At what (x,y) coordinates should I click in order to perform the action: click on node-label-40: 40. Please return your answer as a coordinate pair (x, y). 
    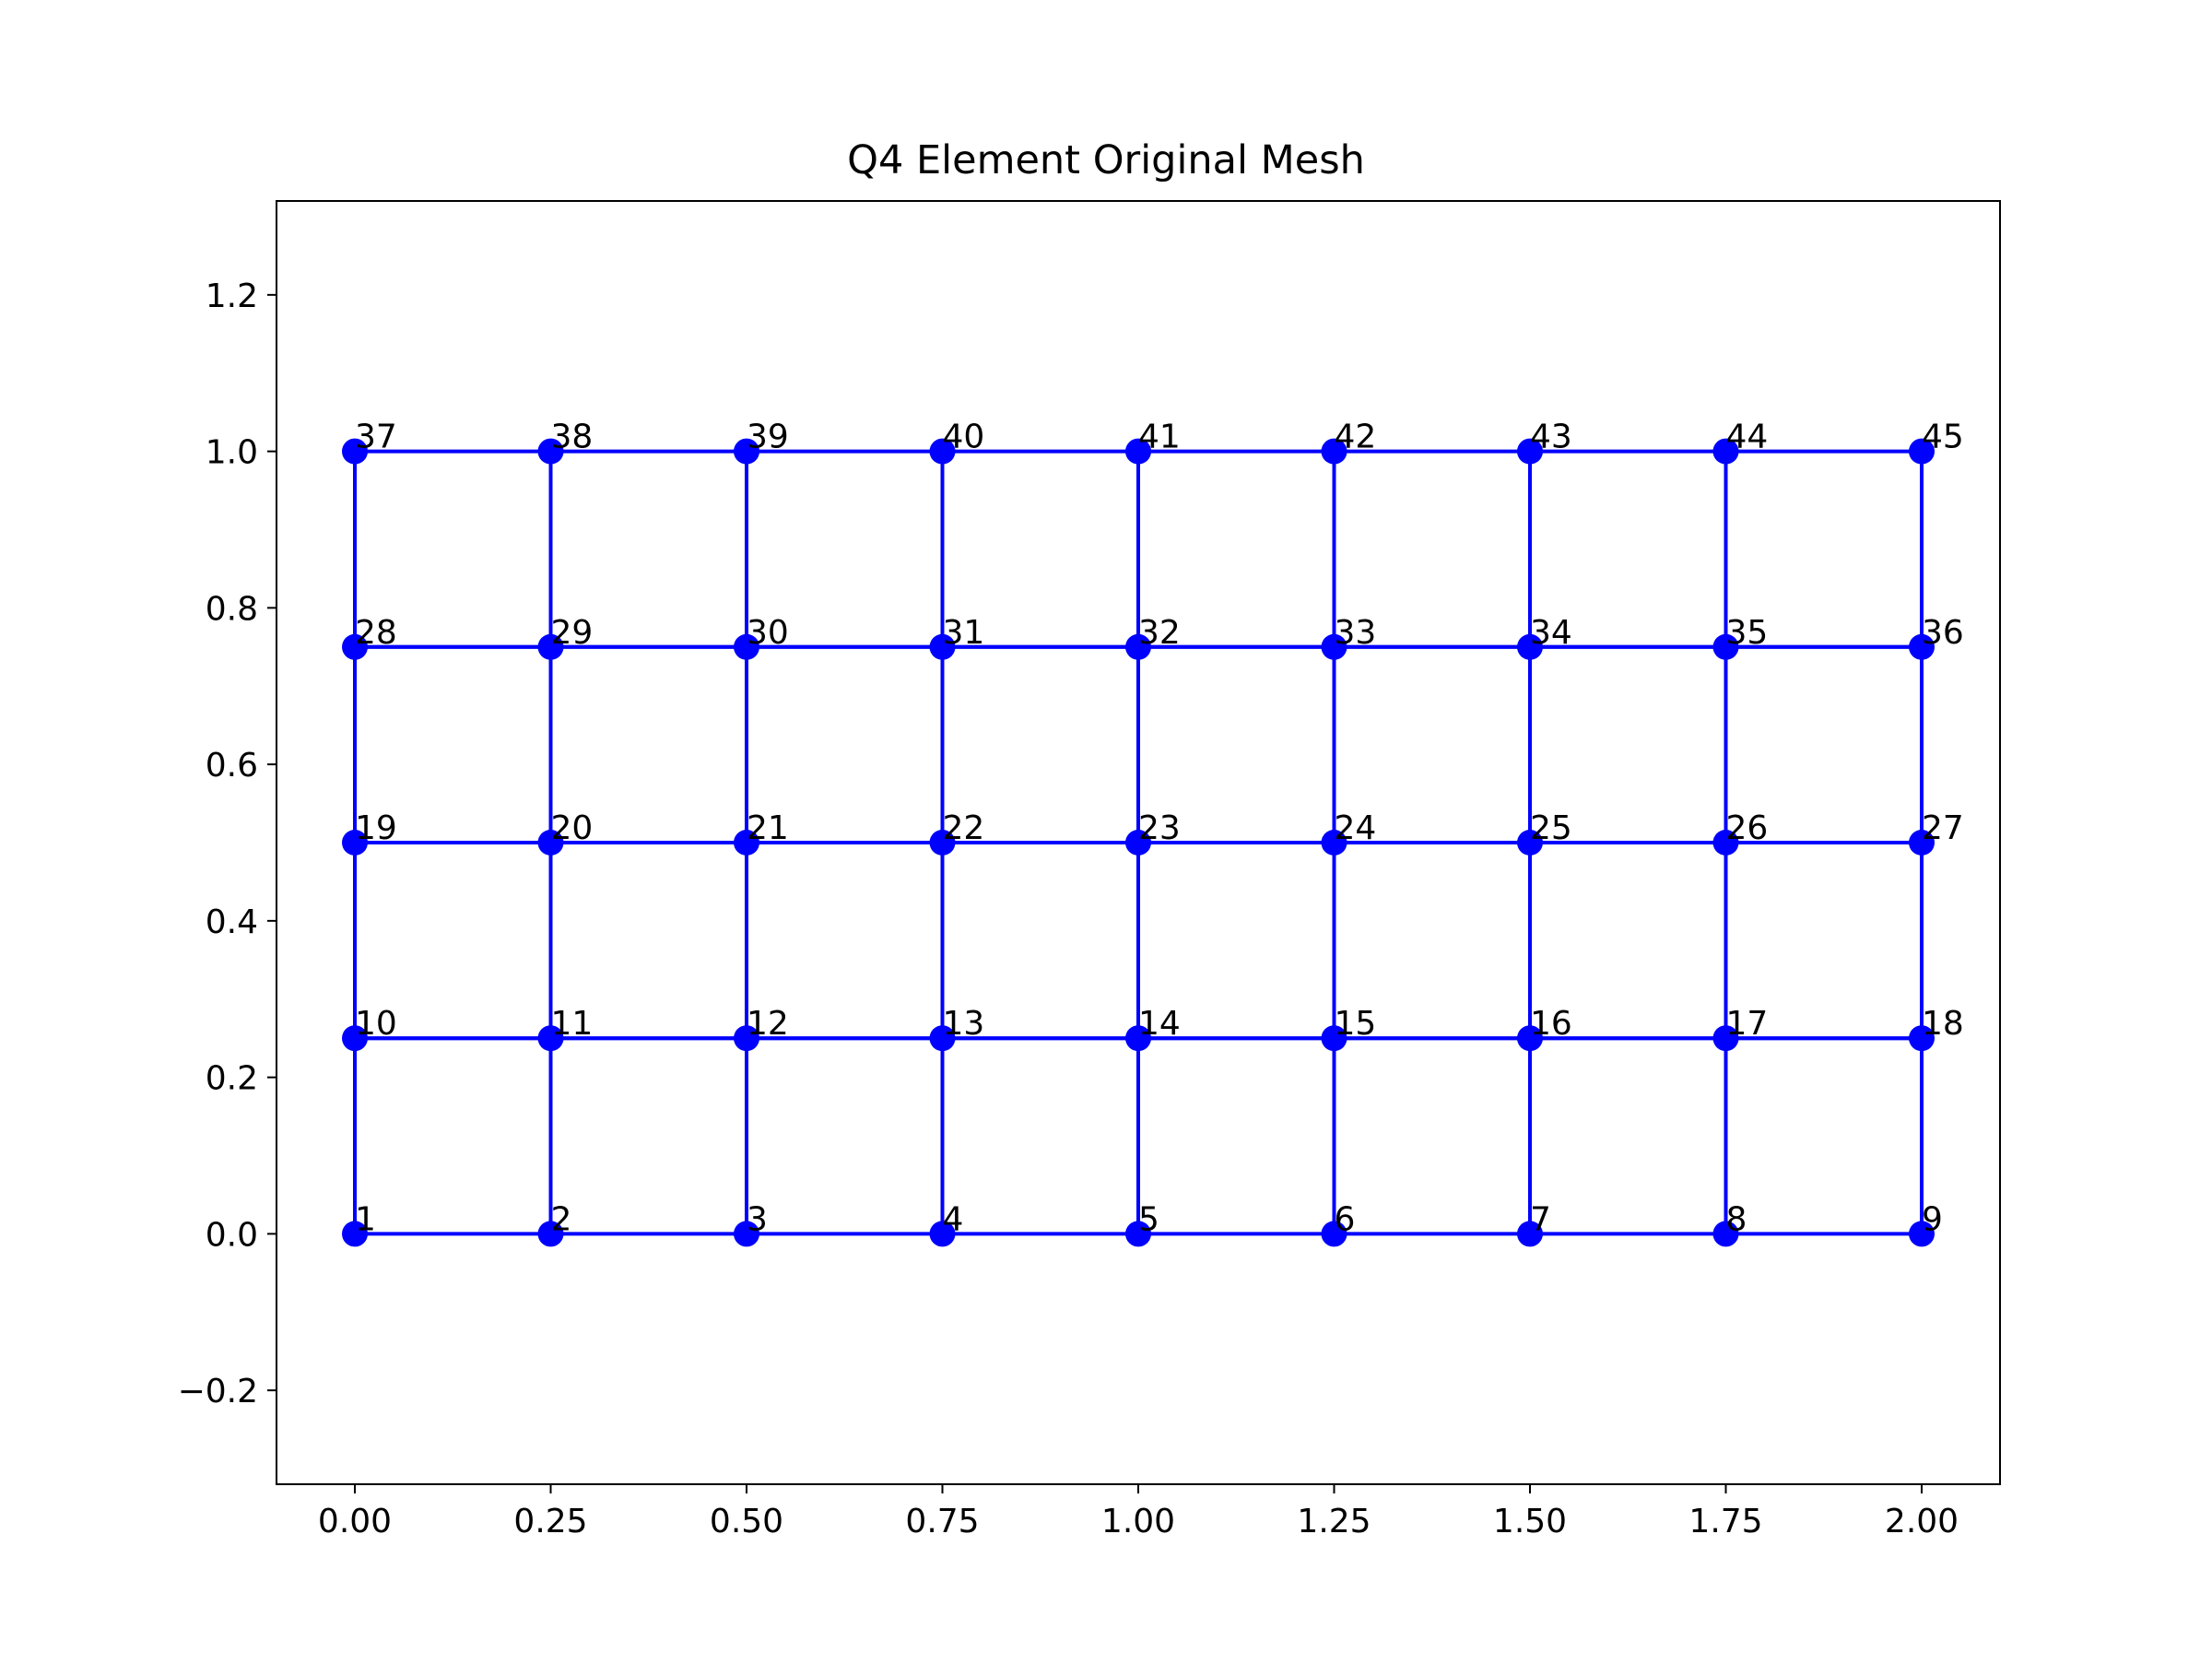
    Looking at the image, I should click on (964, 437).